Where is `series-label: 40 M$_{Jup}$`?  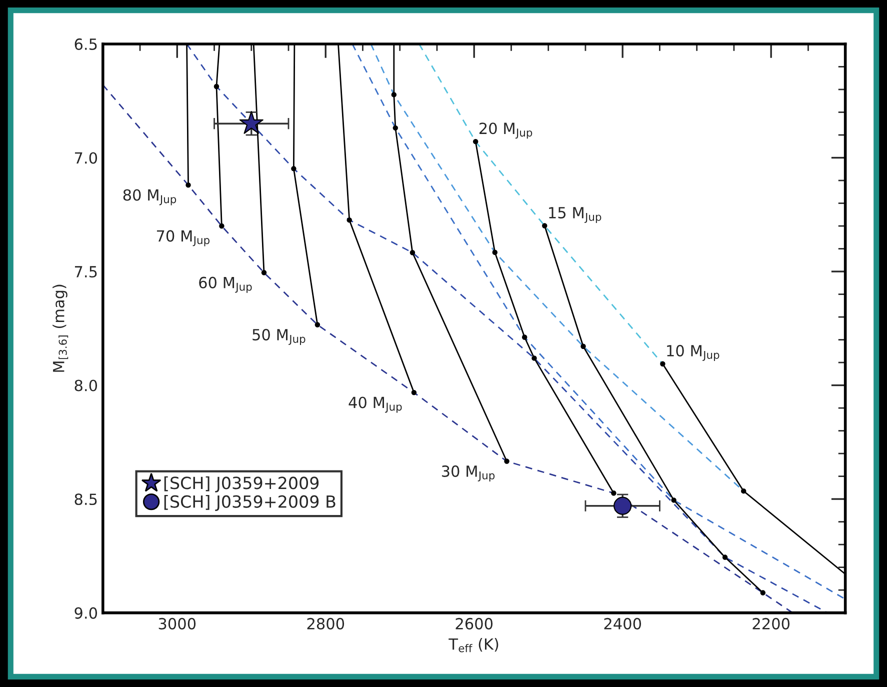 series-label: 40 M$_{Jup}$ is located at coordinates (375, 404).